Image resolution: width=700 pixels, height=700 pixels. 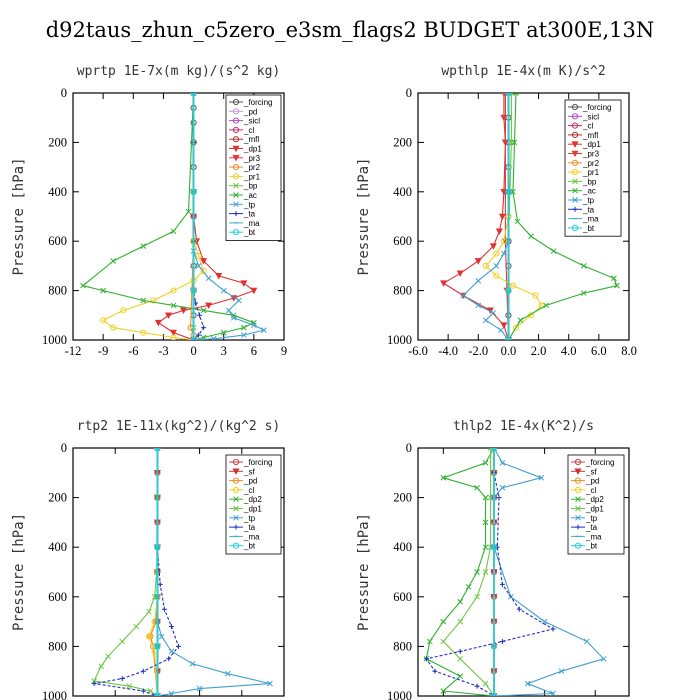 I want to click on series-line-ac, so click(x=168, y=216).